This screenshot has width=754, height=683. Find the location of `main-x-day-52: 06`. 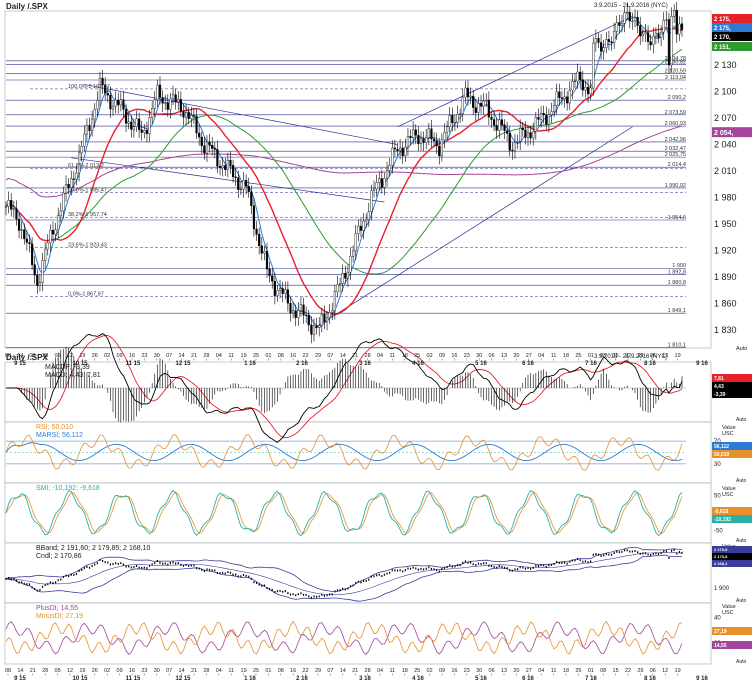

main-x-day-52: 06 is located at coordinates (653, 356).